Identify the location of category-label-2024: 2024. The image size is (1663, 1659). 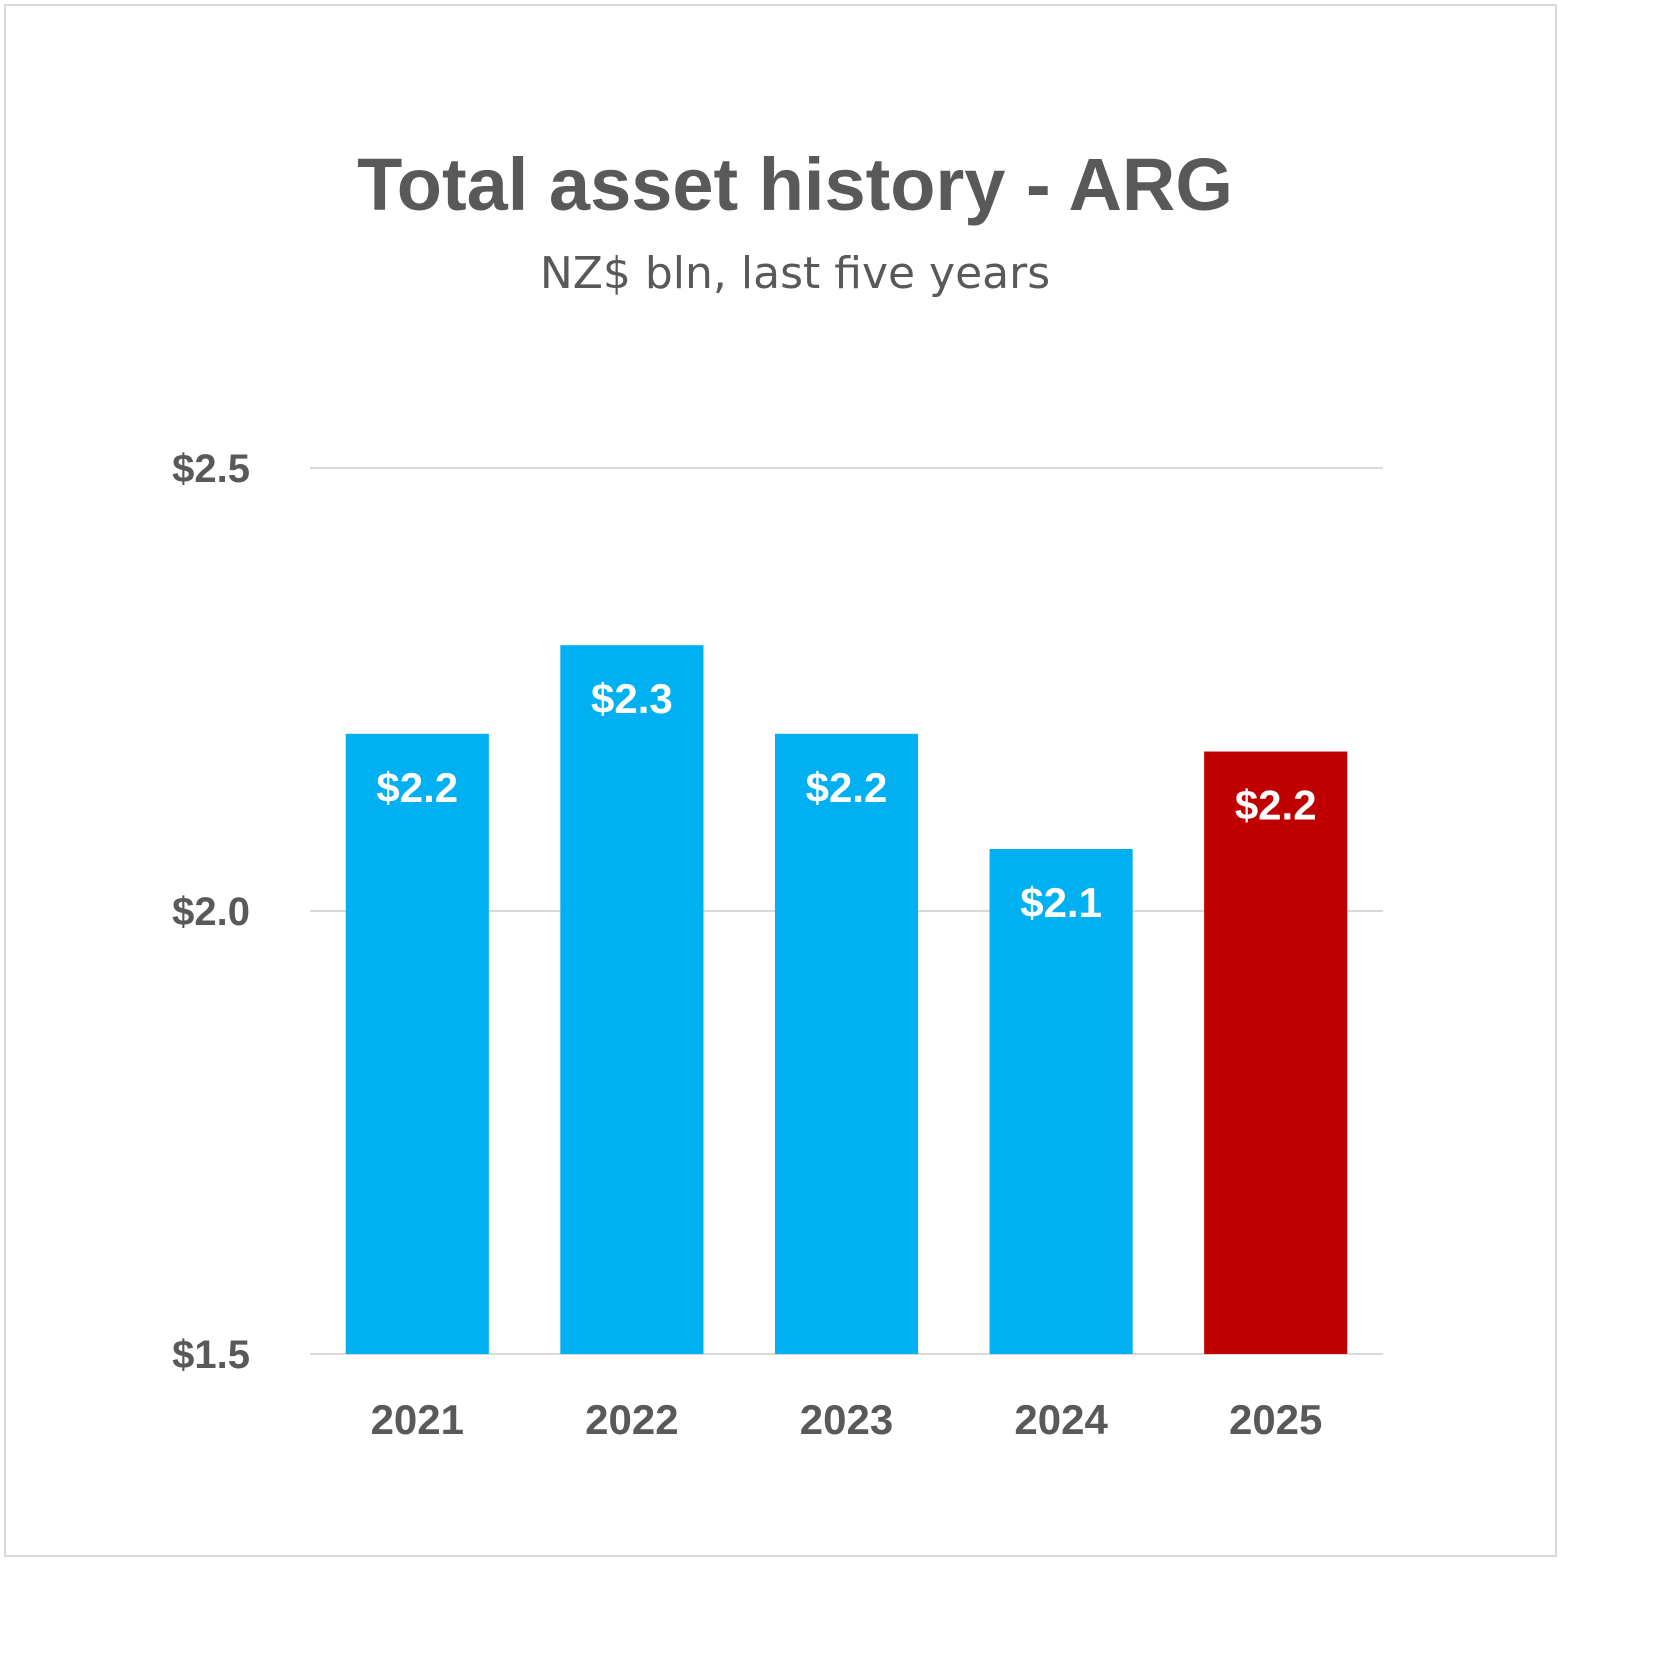
(1061, 1419).